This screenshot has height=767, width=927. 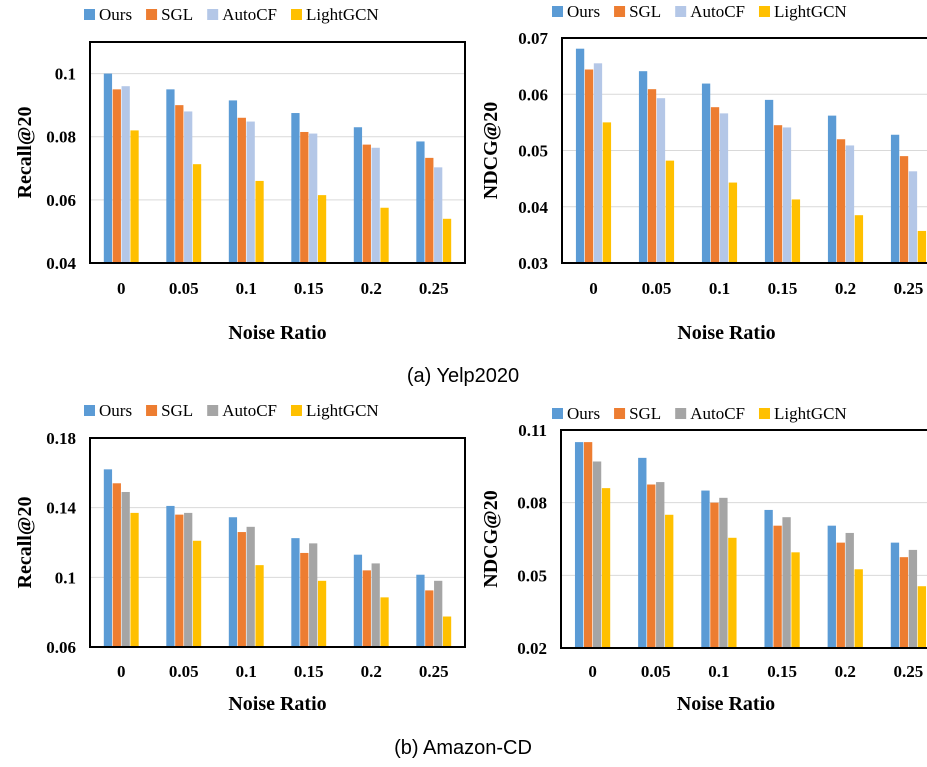 What do you see at coordinates (533, 38) in the screenshot?
I see `y-tick-label: 0.07` at bounding box center [533, 38].